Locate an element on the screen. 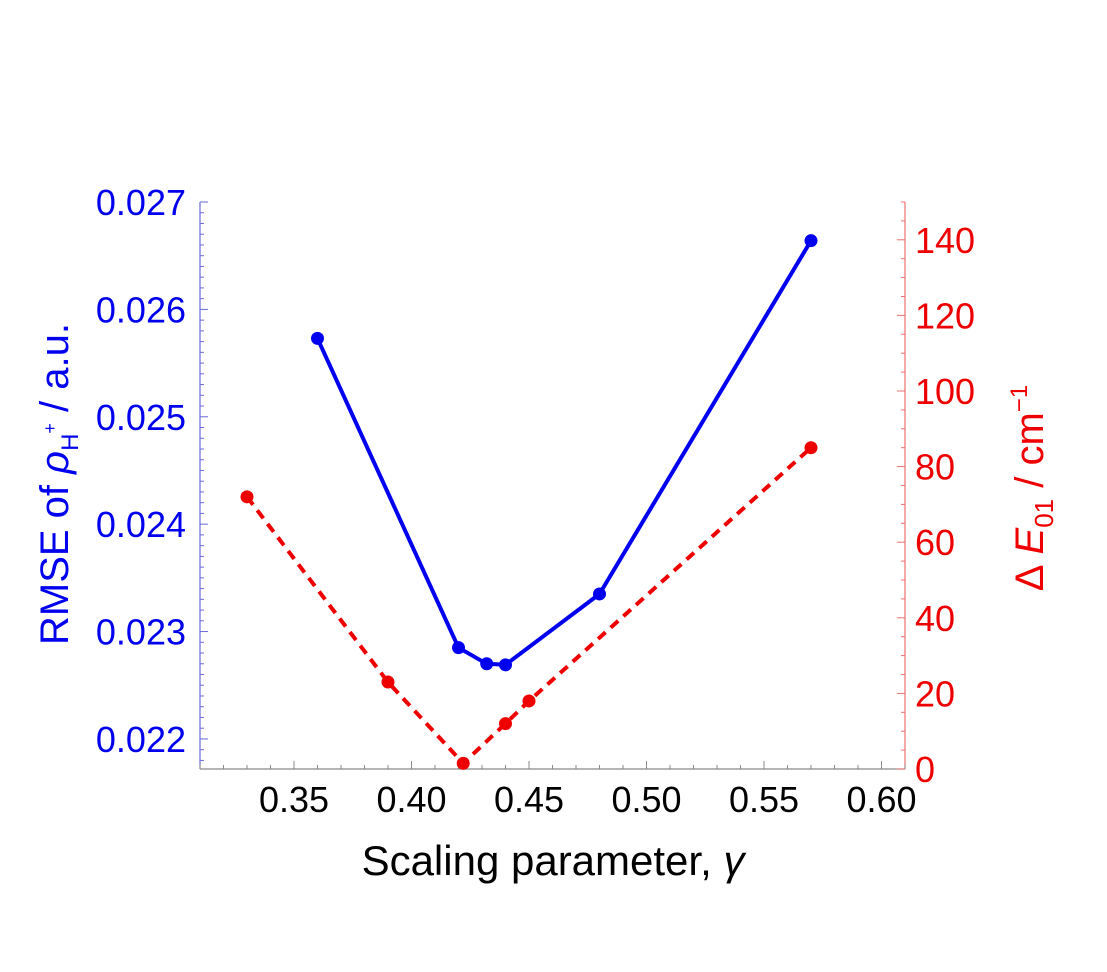 The image size is (1107, 972). x-tick-label: 0.60 is located at coordinates (881, 799).